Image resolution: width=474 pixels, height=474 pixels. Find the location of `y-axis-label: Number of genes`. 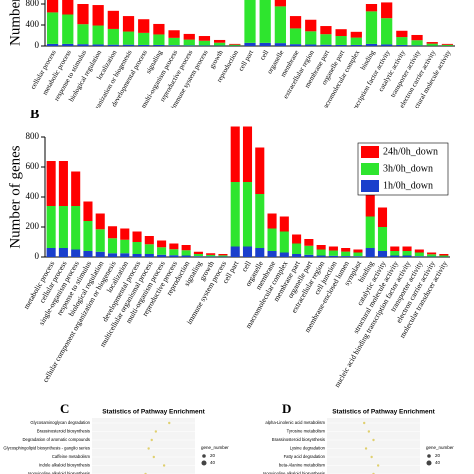

y-axis-label: Number of genes is located at coordinates (15, 196).